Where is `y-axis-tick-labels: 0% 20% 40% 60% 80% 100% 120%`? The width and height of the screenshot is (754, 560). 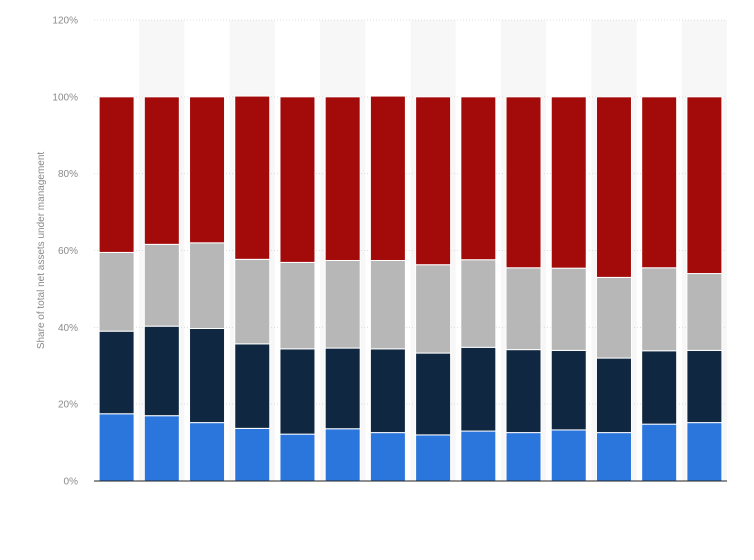
y-axis-tick-labels: 0% 20% 40% 60% 80% 100% 120% is located at coordinates (65, 252).